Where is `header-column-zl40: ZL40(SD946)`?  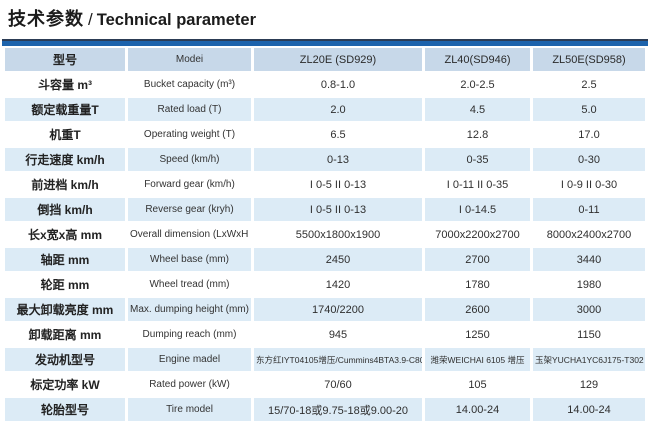 header-column-zl40: ZL40(SD946) is located at coordinates (477, 59).